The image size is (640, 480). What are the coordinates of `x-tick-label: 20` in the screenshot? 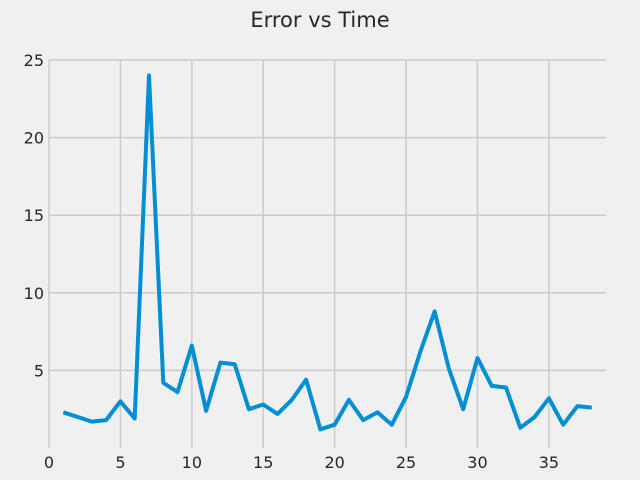 It's located at (334, 462).